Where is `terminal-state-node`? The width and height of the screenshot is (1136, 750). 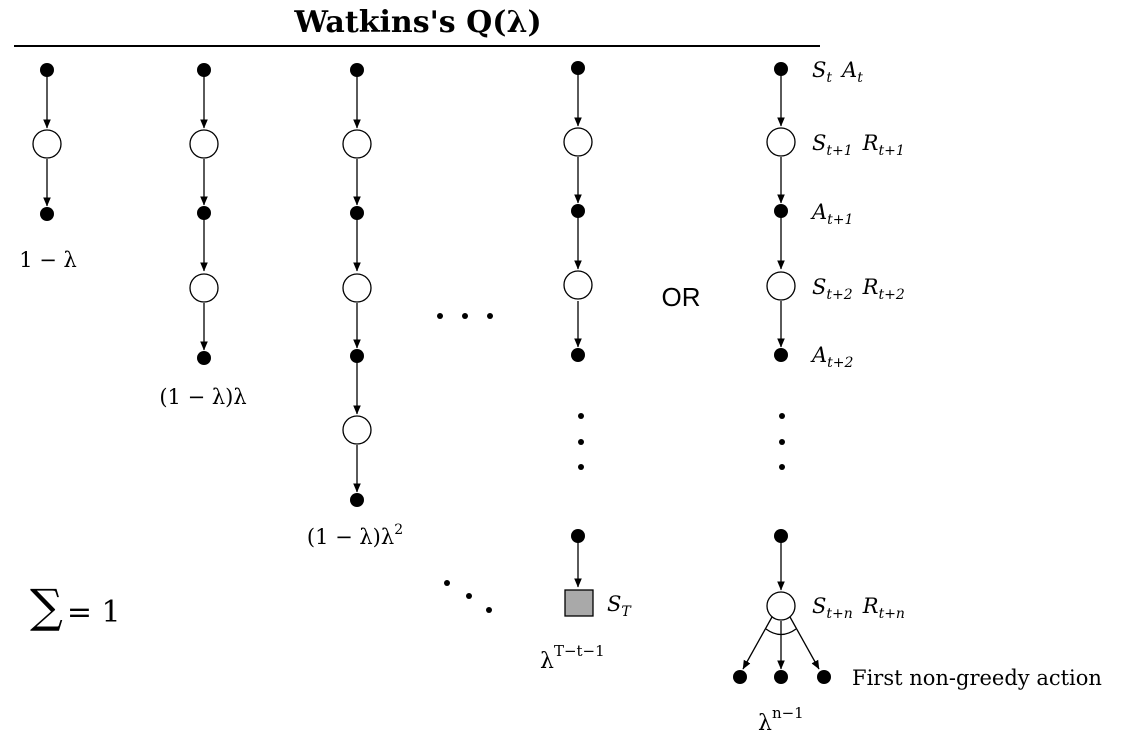
terminal-state-node is located at coordinates (579, 603).